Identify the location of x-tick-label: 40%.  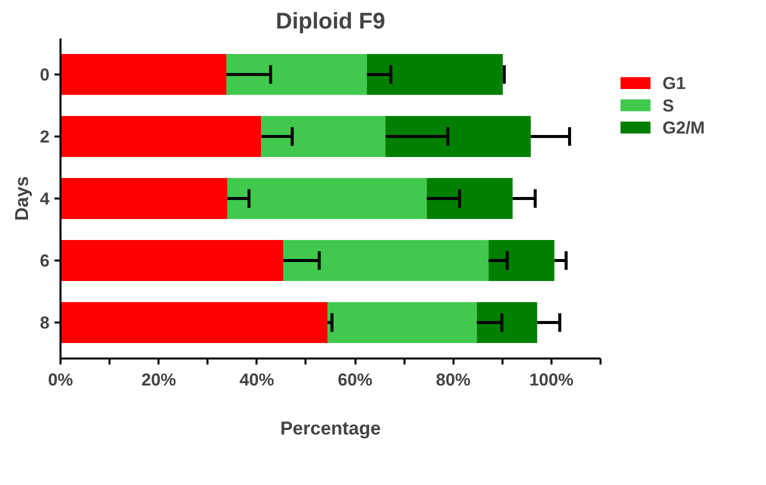
(257, 380).